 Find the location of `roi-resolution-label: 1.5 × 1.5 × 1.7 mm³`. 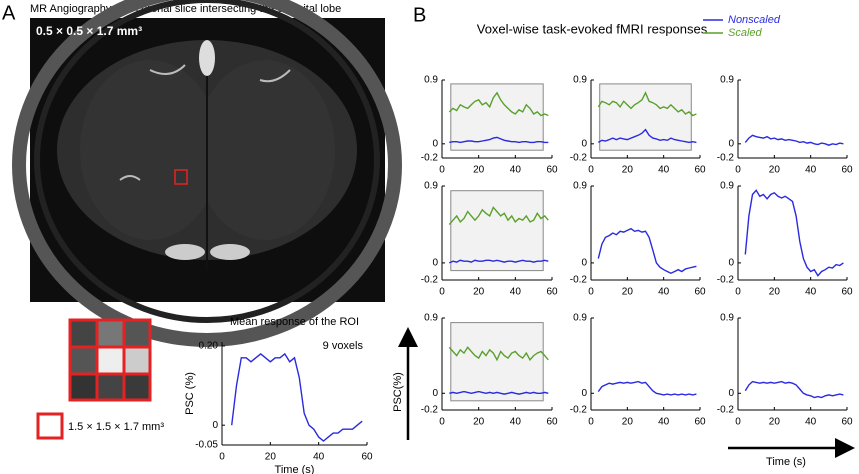

roi-resolution-label: 1.5 × 1.5 × 1.7 mm³ is located at coordinates (116, 427).